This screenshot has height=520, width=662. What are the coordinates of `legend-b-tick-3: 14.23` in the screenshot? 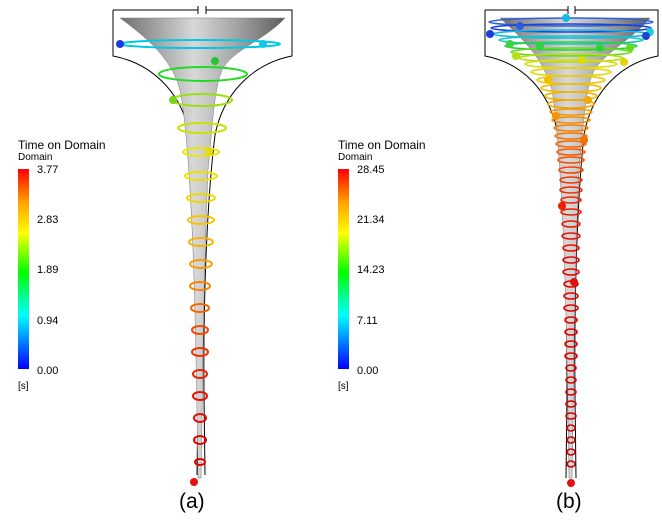 It's located at (371, 270).